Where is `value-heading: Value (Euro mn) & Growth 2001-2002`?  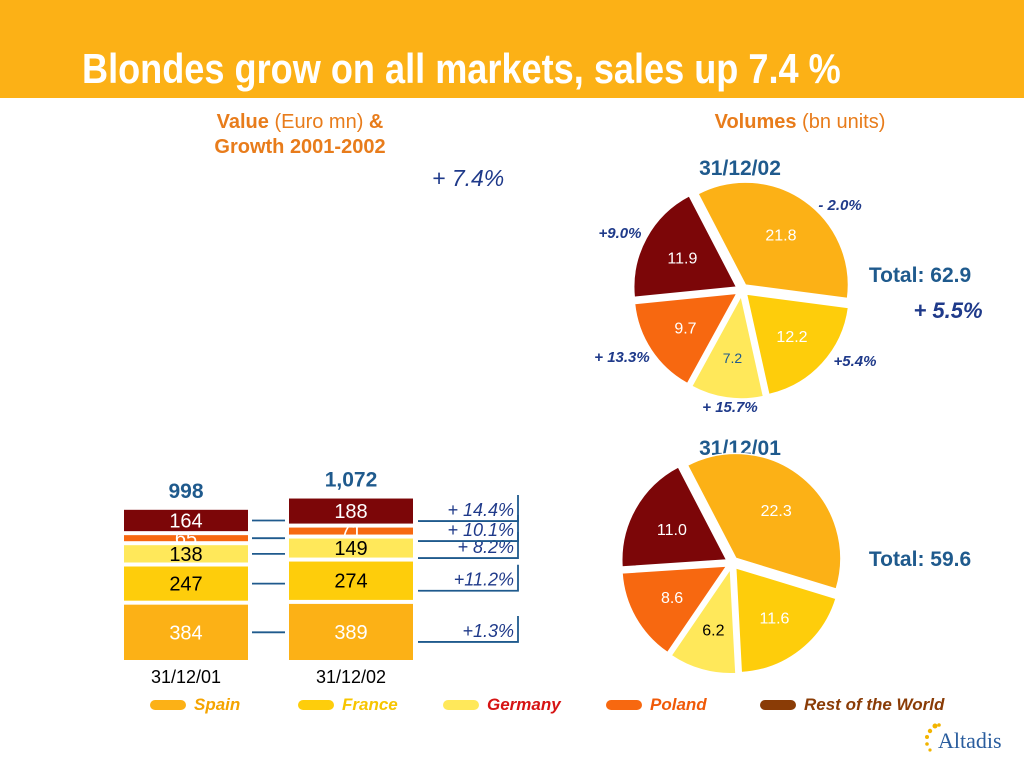 value-heading: Value (Euro mn) & Growth 2001-2002 is located at coordinates (300, 135).